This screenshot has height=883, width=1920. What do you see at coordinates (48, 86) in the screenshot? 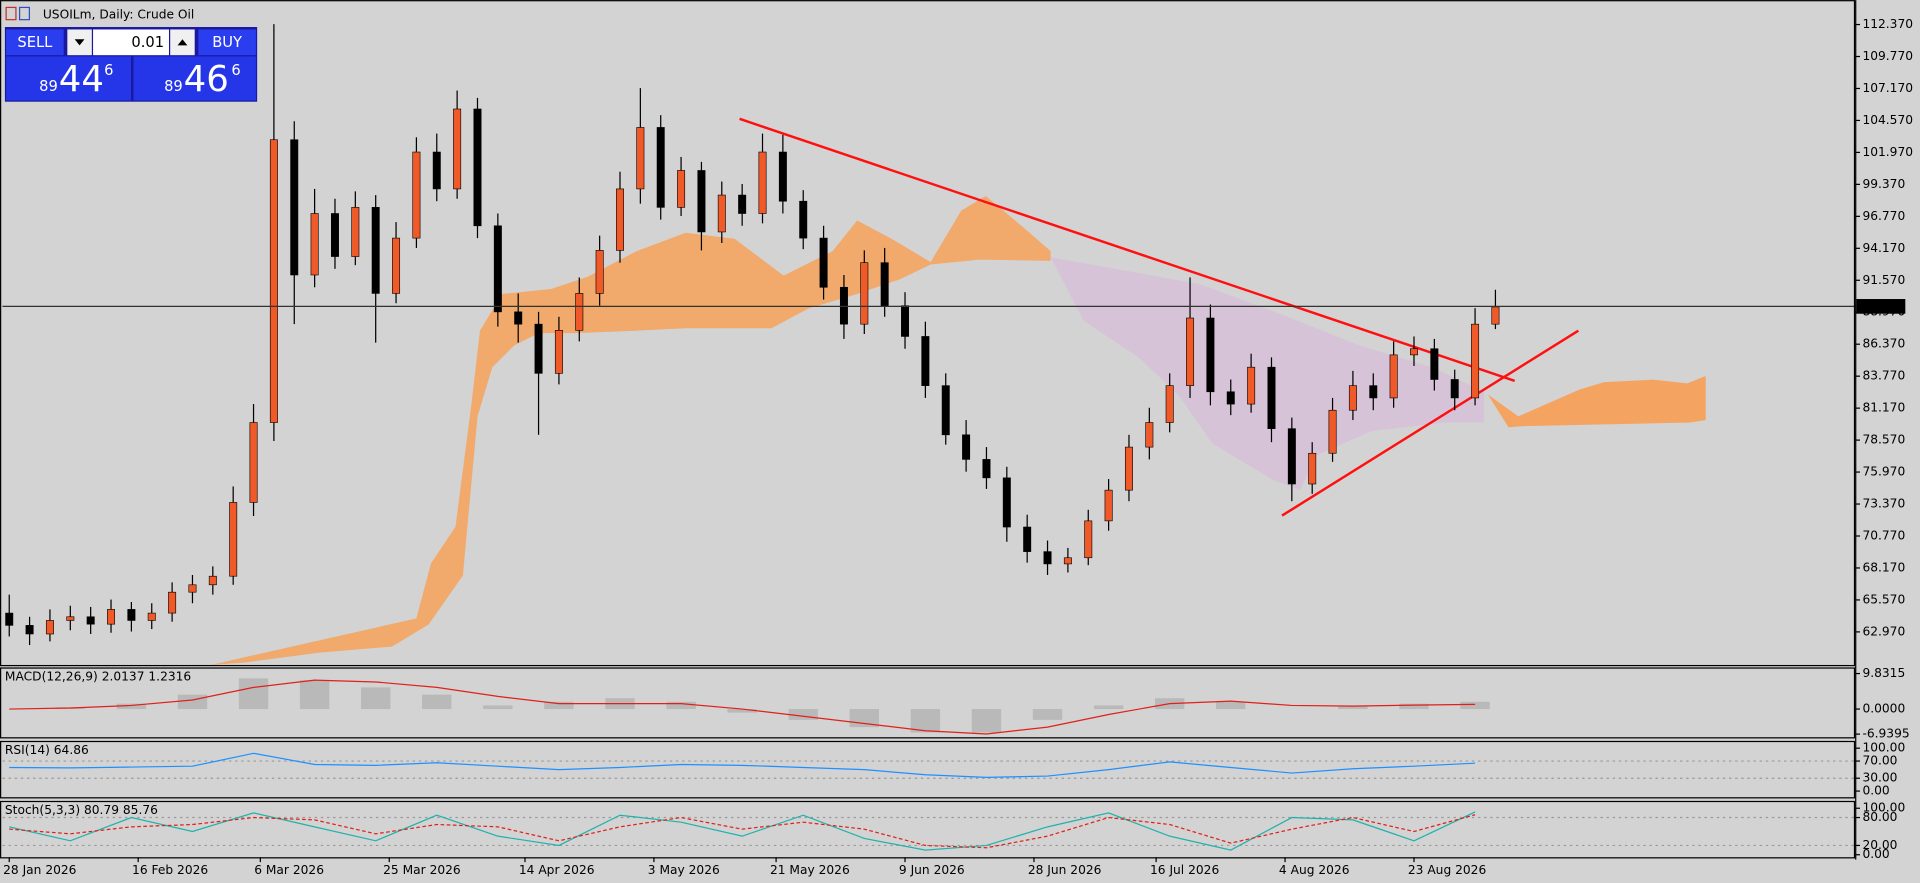
I see `bid-big: 89` at bounding box center [48, 86].